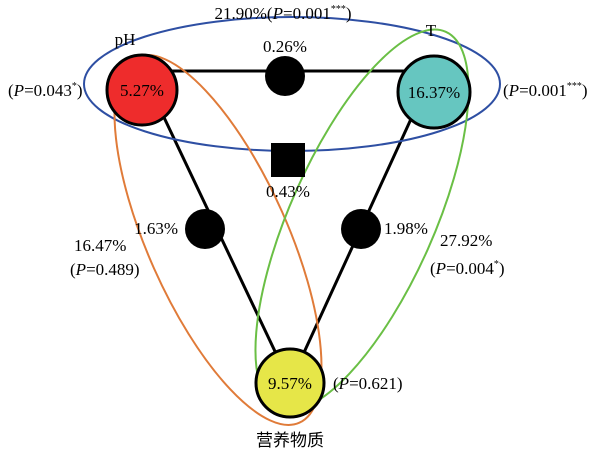 This screenshot has width=610, height=457. Describe the element at coordinates (467, 268) in the screenshot. I see `group-t-nutrients-p: (P=0.004*)` at that location.